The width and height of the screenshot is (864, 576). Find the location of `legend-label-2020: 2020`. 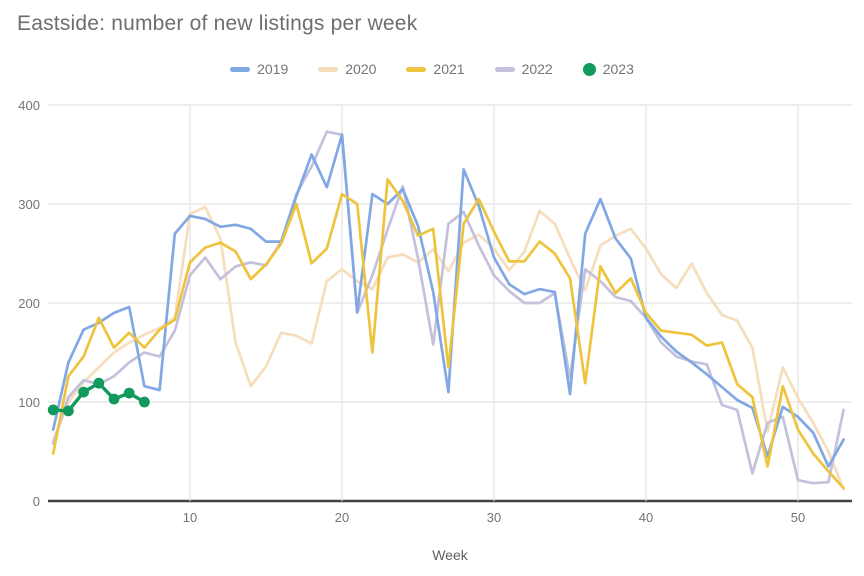

legend-label-2020: 2020 is located at coordinates (361, 69).